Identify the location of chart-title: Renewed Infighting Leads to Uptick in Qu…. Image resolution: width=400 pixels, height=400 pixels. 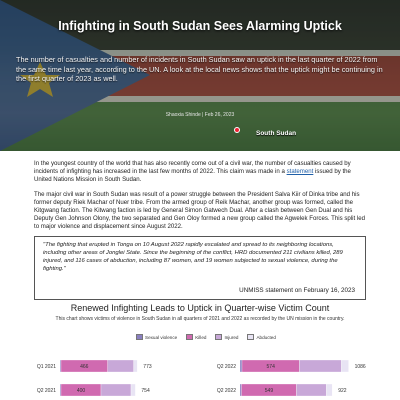
(200, 308).